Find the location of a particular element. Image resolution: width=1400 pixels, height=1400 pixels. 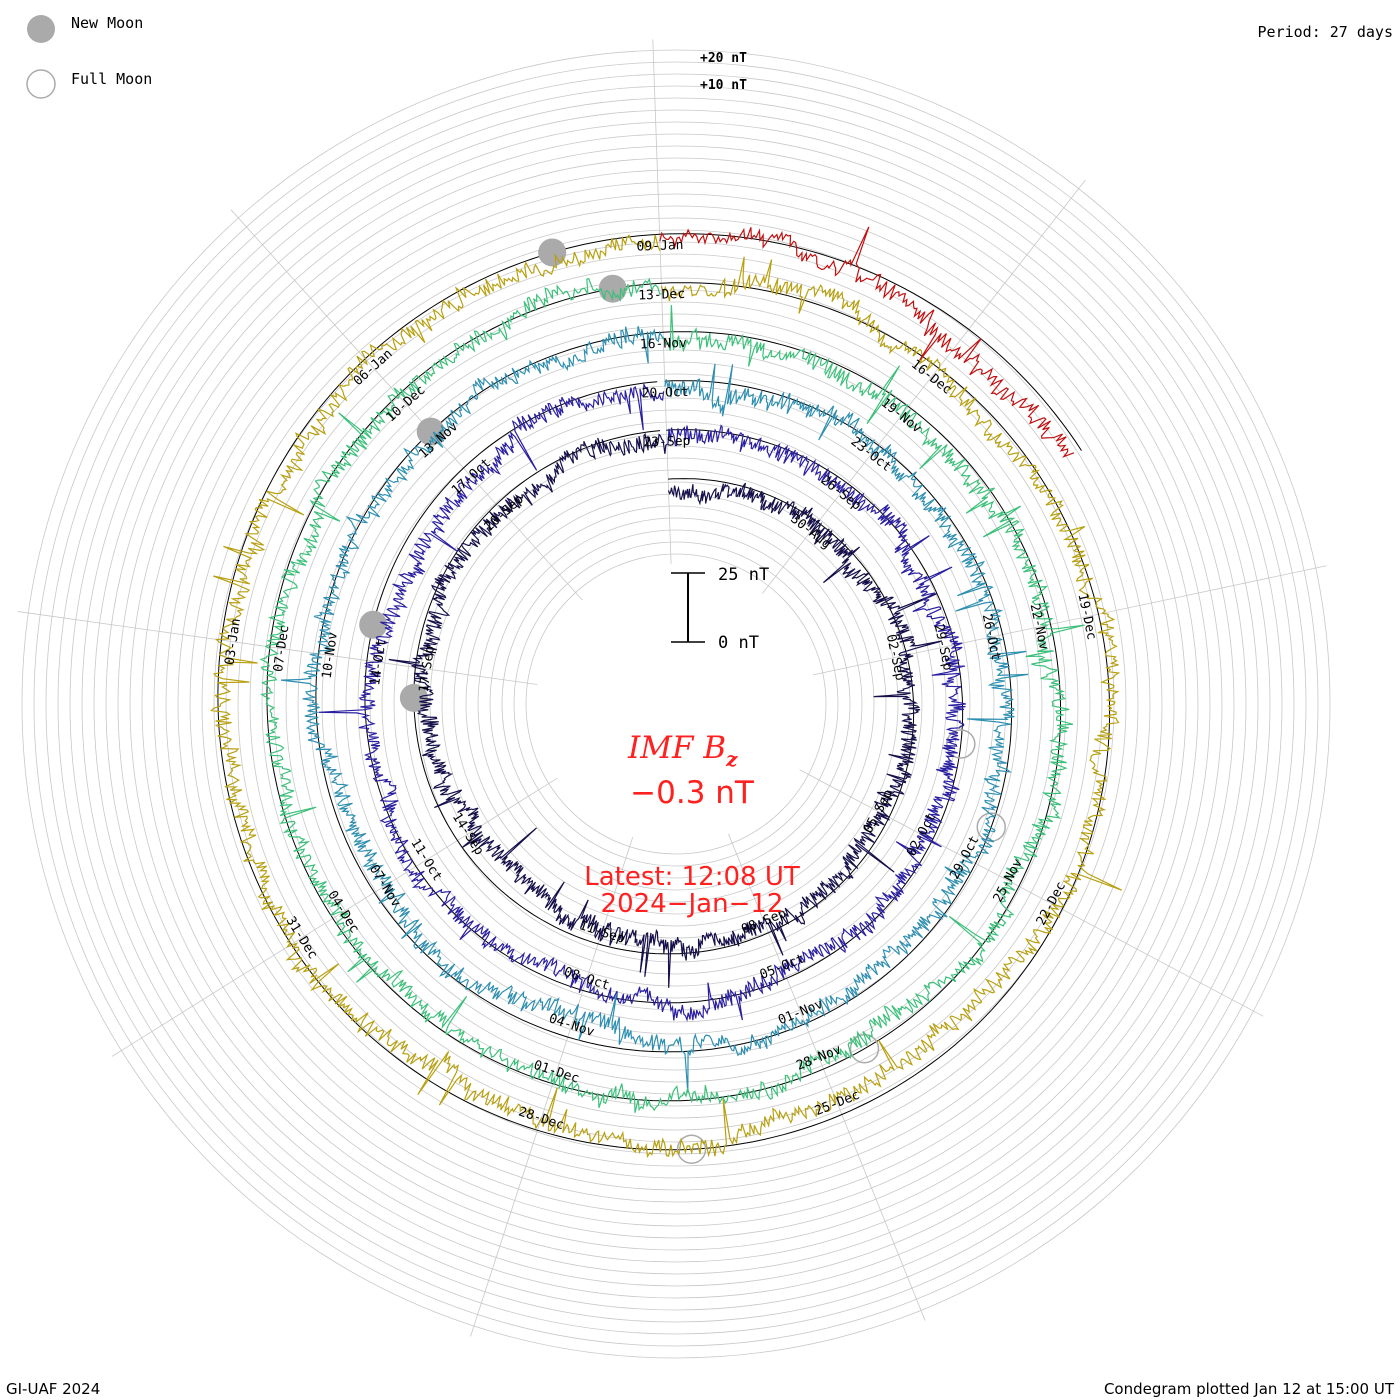

date-label: 29-Oct is located at coordinates (964, 857).